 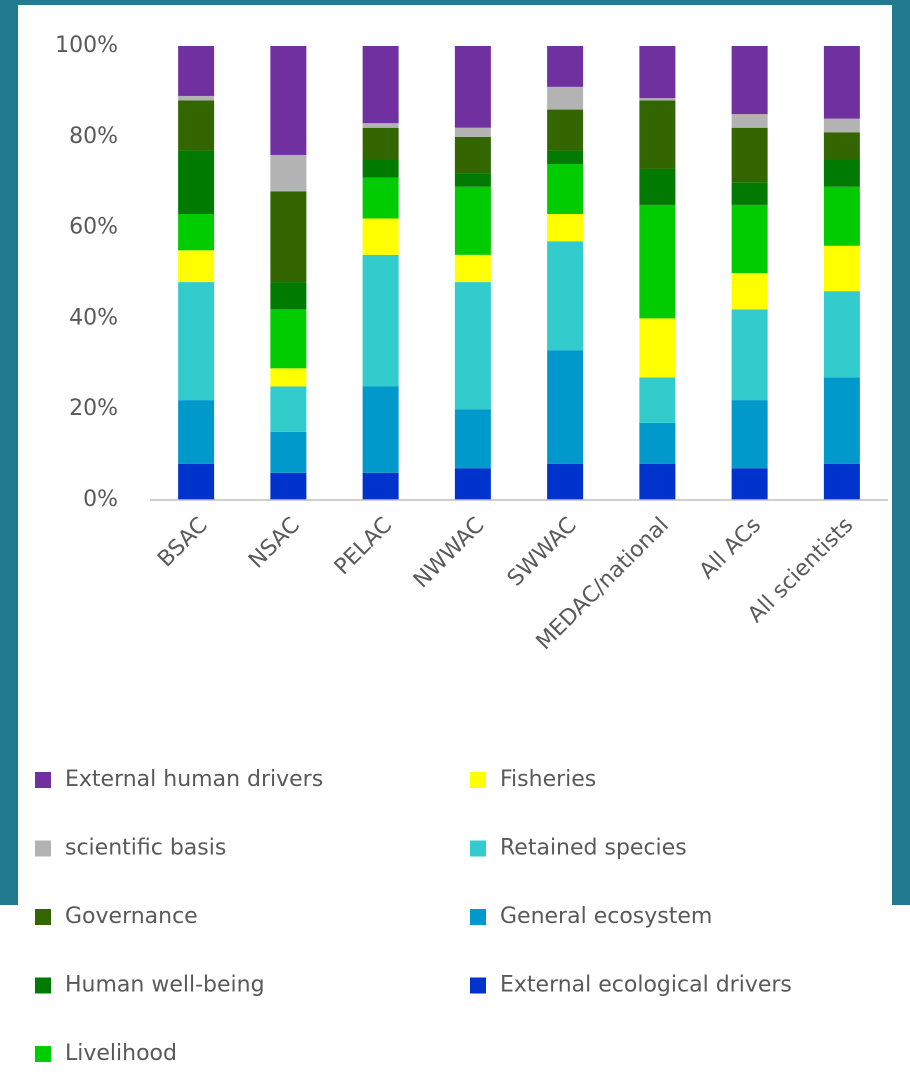 I want to click on legend-label: Governance, so click(x=131, y=916).